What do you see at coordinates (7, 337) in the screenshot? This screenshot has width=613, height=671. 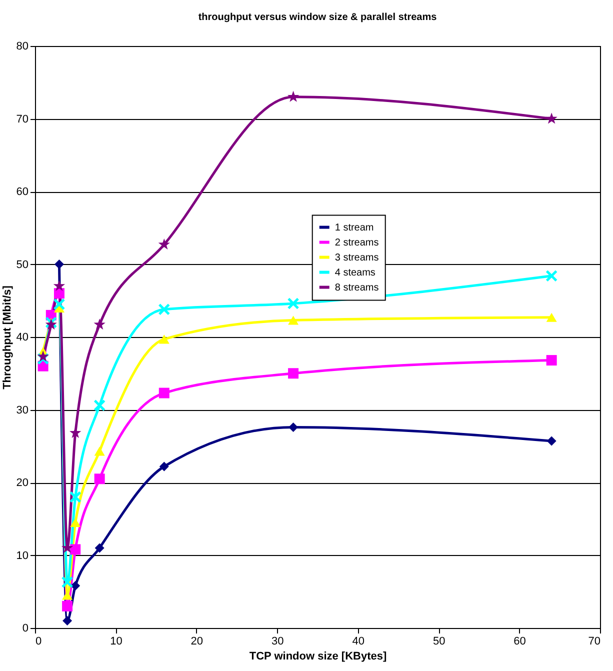 I see `y-axis-title: Throughput [Mbit/s]` at bounding box center [7, 337].